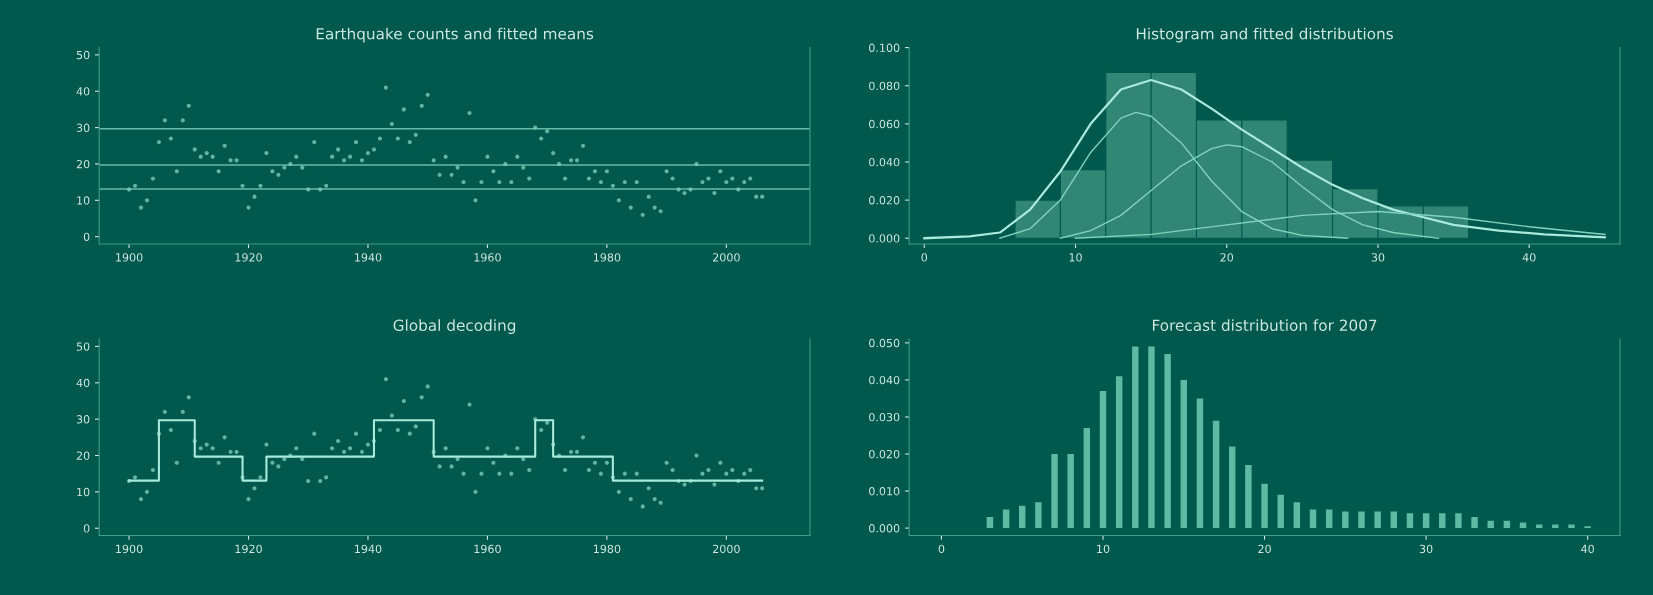 This screenshot has width=1653, height=595. Describe the element at coordinates (884, 417) in the screenshot. I see `y-tick-label: 0.030` at that location.